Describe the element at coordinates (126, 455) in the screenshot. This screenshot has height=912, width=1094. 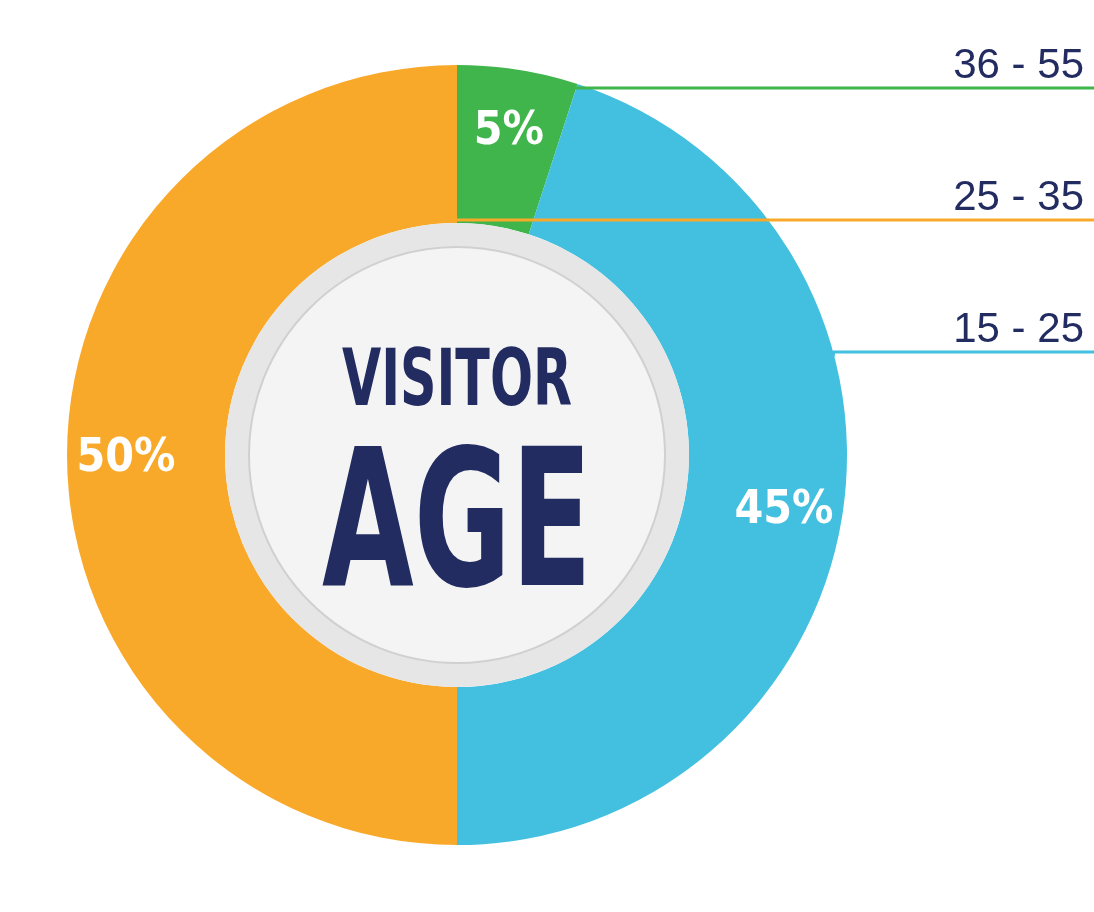
I see `data-label: 50%` at that location.